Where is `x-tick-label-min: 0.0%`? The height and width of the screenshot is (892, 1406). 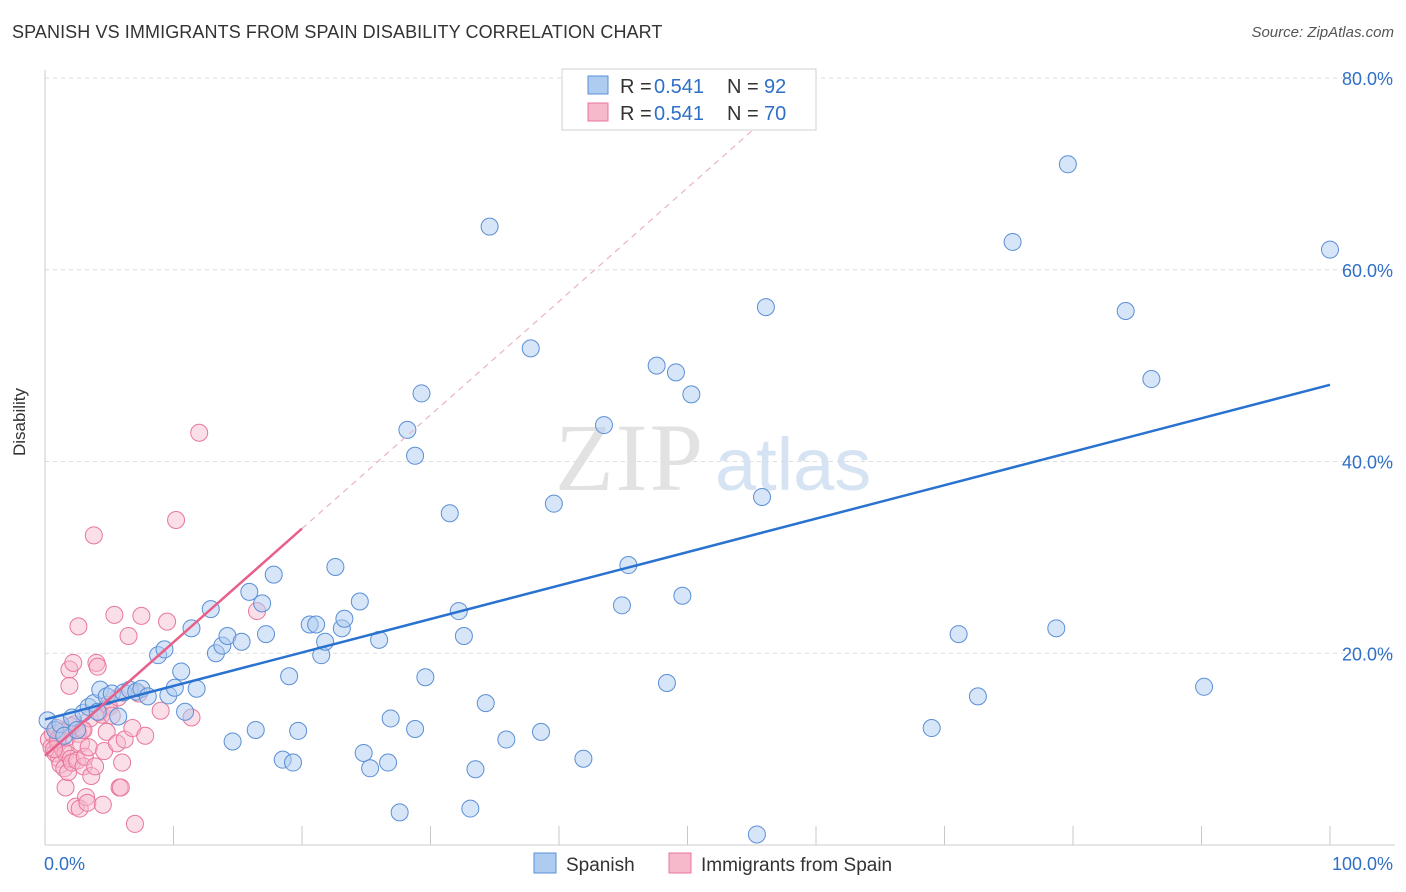
x-tick-label-min: 0.0% is located at coordinates (64, 864).